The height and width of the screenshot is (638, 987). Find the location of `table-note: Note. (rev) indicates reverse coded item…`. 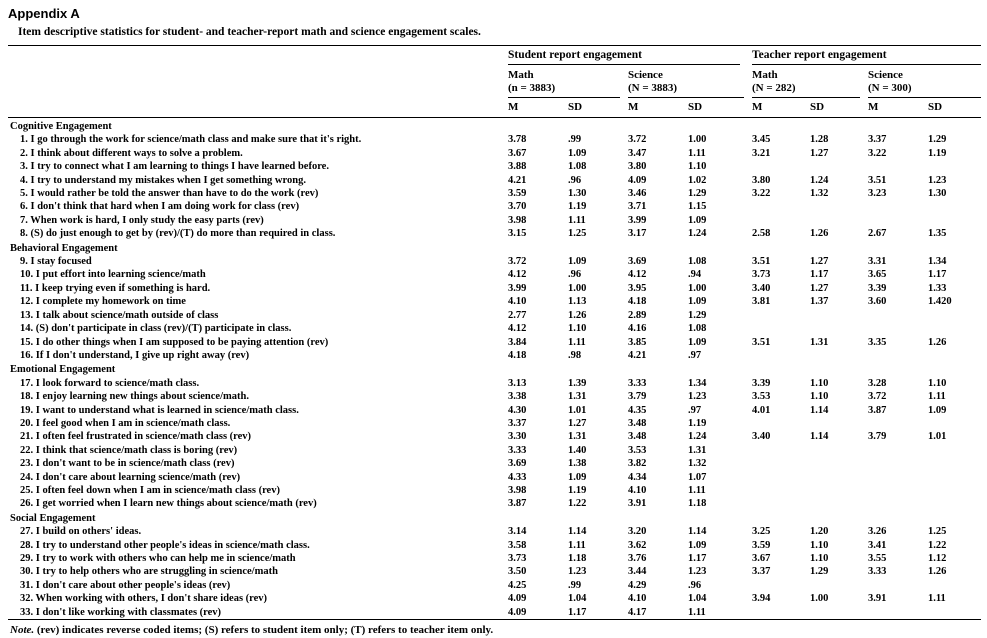

table-note: Note. (rev) indicates reverse coded item… is located at coordinates (494, 628).